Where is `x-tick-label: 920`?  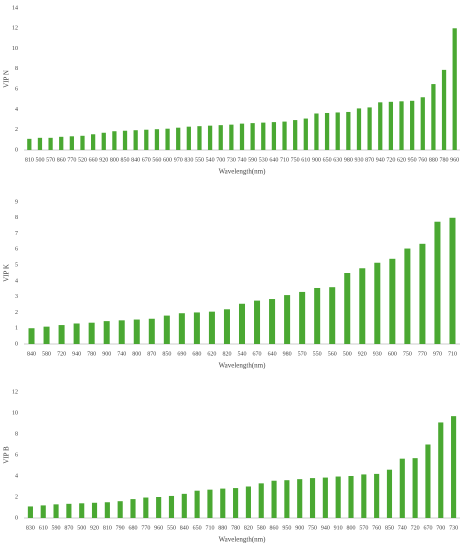
x-tick-label: 920 is located at coordinates (94, 528).